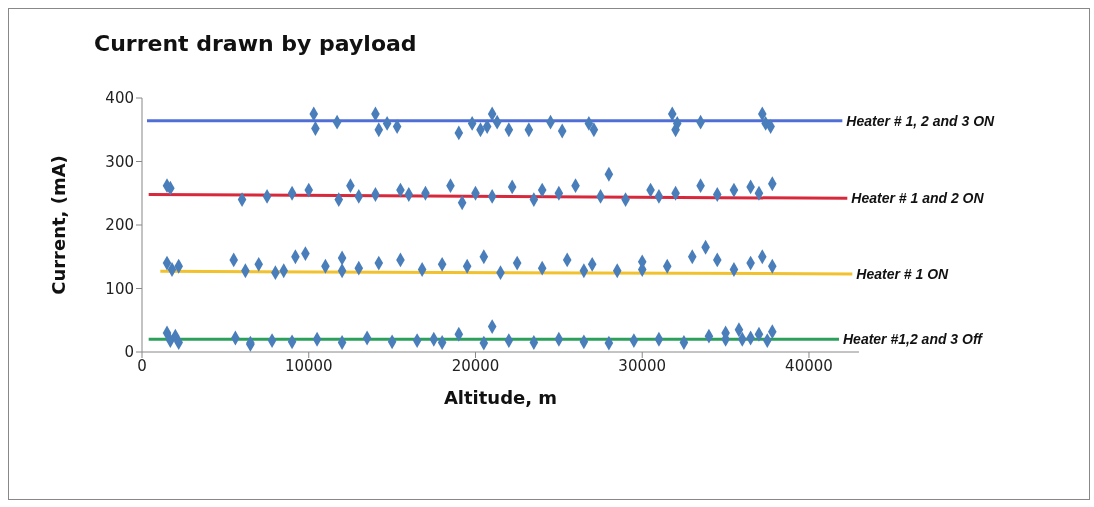 This screenshot has height=507, width=1094. What do you see at coordinates (255, 43) in the screenshot?
I see `chart-title: Current drawn by payload` at bounding box center [255, 43].